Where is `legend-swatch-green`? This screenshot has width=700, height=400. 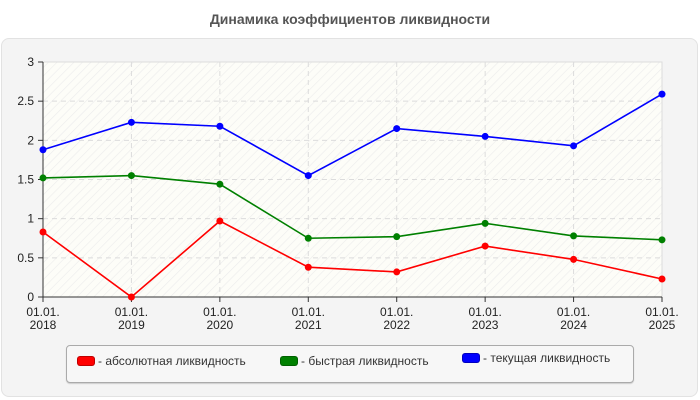 legend-swatch-green is located at coordinates (289, 361).